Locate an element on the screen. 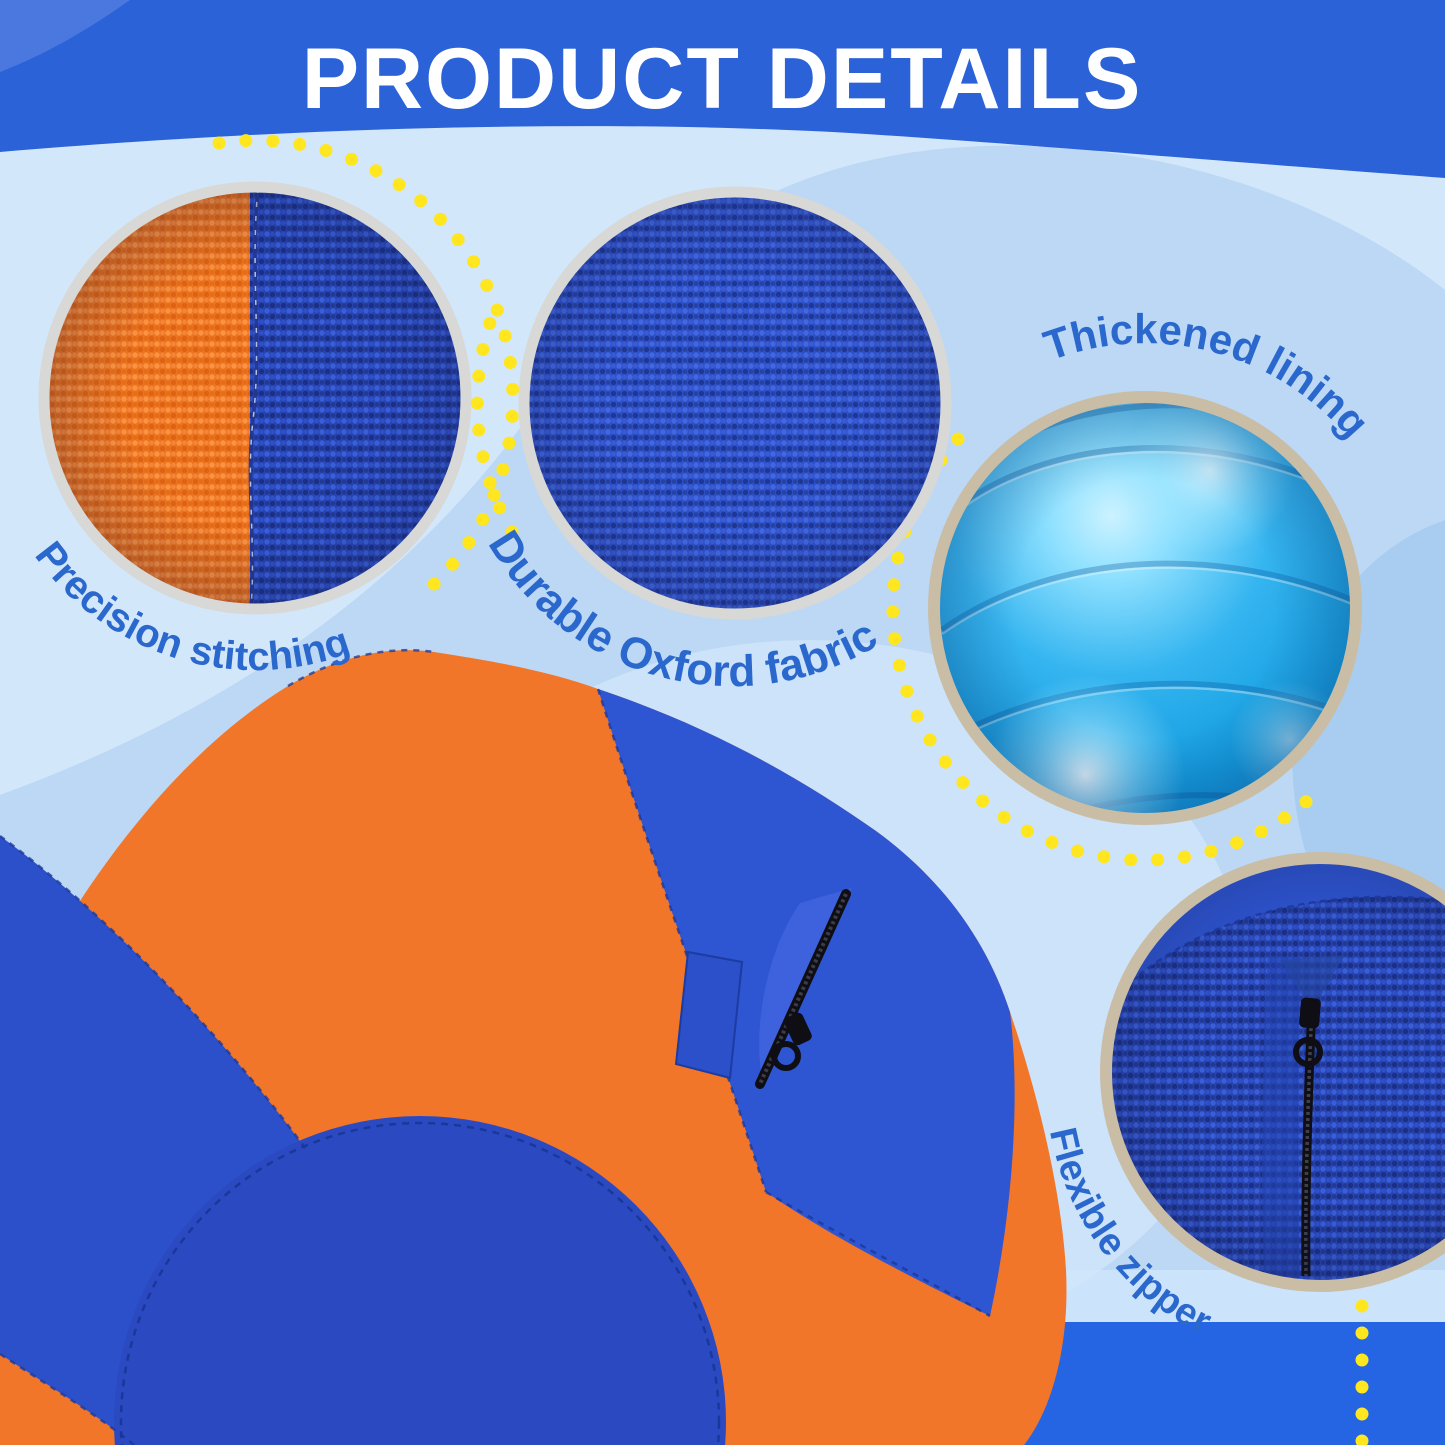 The width and height of the screenshot is (1445, 1445). detail-circle-zipper is located at coordinates (1272, 1072).